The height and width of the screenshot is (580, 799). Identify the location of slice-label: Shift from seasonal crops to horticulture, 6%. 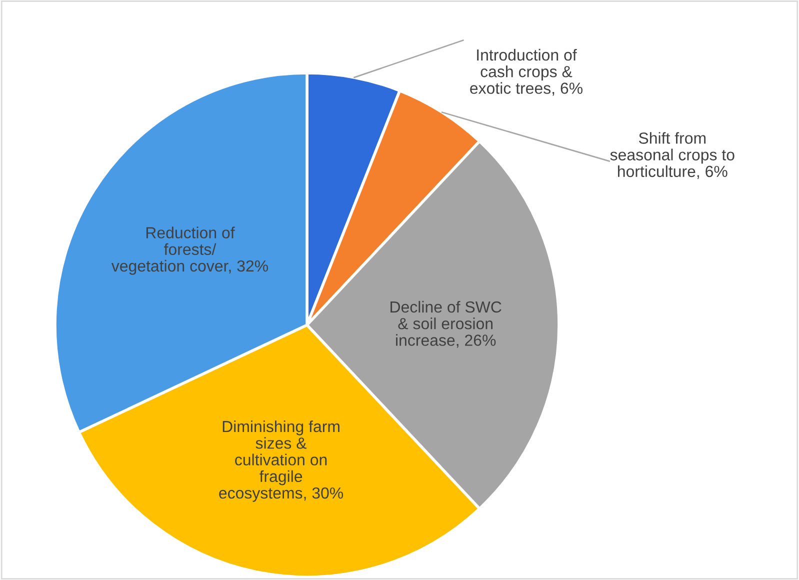
(672, 155).